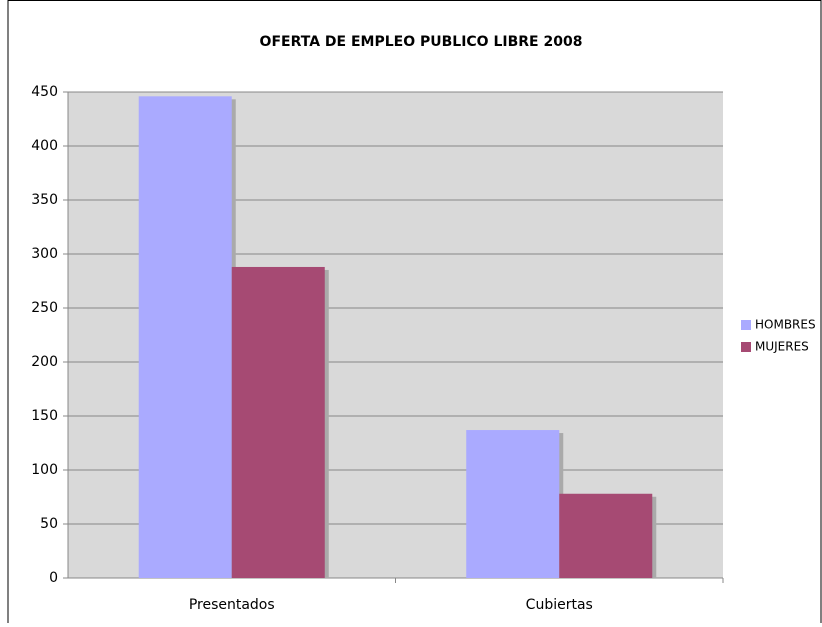  What do you see at coordinates (49, 524) in the screenshot?
I see `y-tick-label: 50` at bounding box center [49, 524].